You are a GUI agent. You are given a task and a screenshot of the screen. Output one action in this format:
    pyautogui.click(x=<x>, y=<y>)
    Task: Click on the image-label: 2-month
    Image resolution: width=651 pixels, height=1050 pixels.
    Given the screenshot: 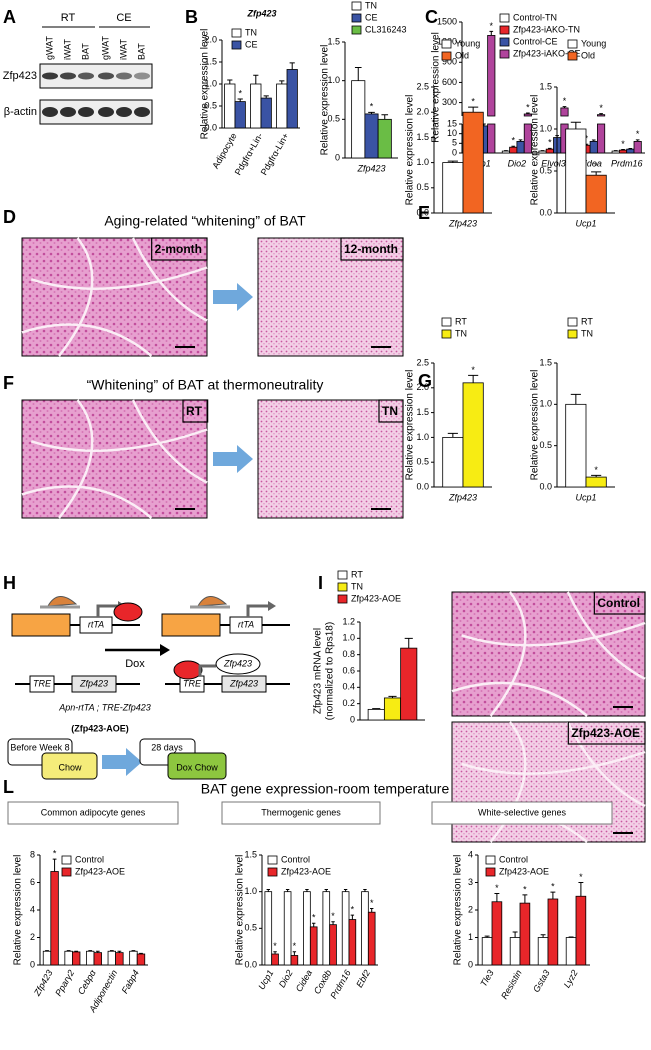 What is the action you would take?
    pyautogui.click(x=178, y=249)
    